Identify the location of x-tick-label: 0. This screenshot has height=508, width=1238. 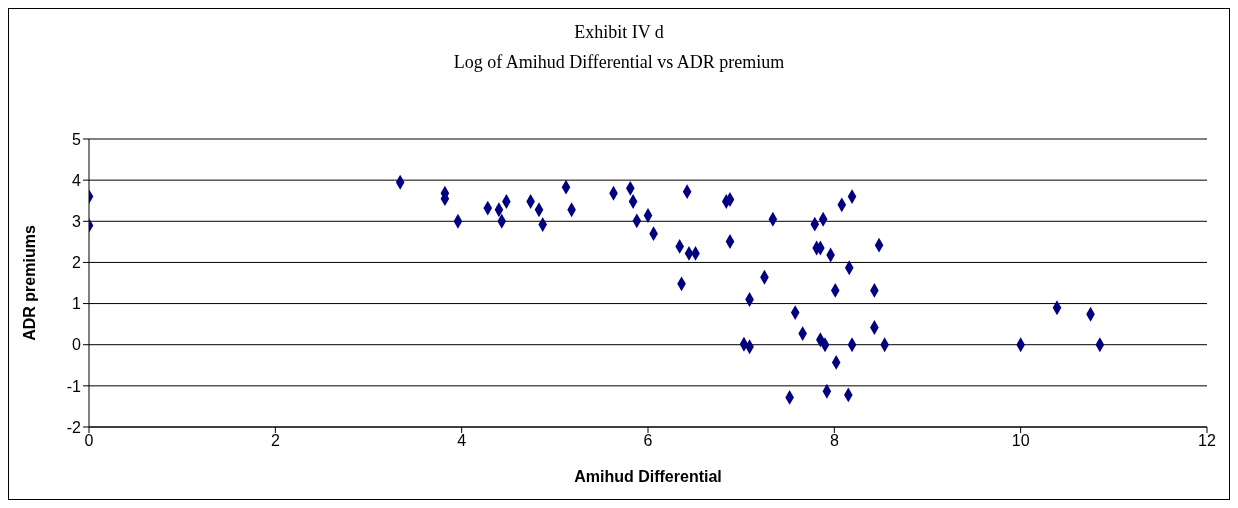
(89, 441).